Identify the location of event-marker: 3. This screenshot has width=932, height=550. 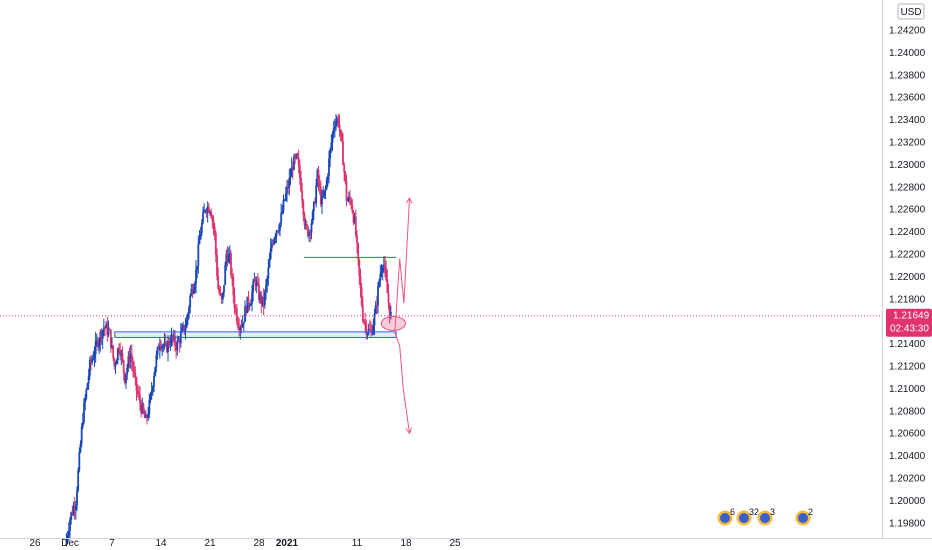
(765, 517).